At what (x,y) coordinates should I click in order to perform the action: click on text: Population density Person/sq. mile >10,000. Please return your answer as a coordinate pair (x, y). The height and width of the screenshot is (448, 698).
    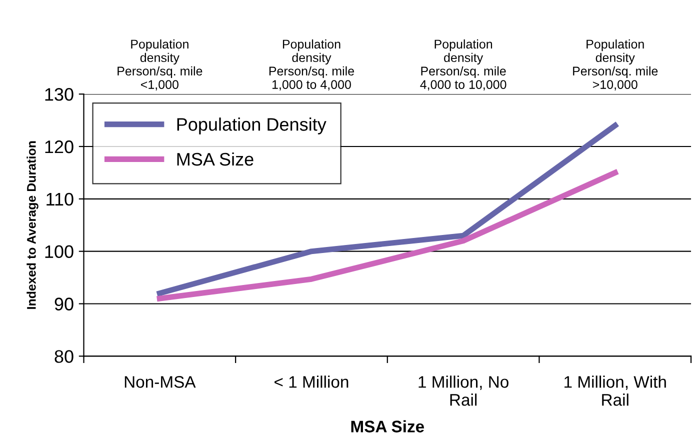
    Looking at the image, I should click on (615, 64).